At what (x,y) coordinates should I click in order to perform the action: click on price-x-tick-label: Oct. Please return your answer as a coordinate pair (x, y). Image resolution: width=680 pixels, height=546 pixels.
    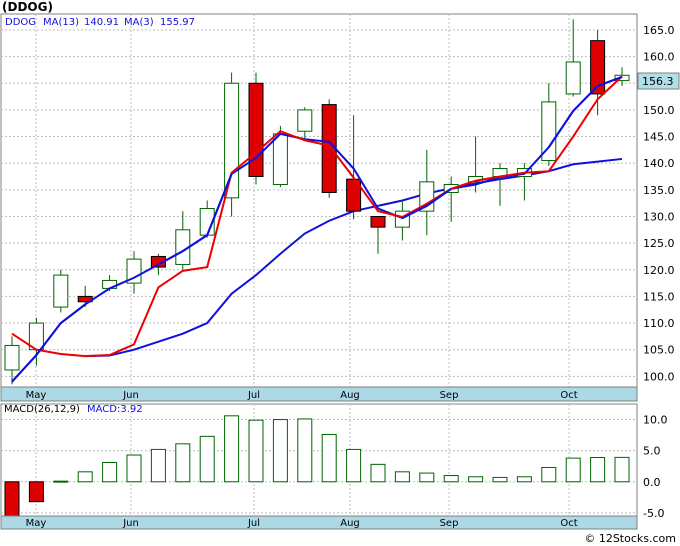
    Looking at the image, I should click on (568, 395).